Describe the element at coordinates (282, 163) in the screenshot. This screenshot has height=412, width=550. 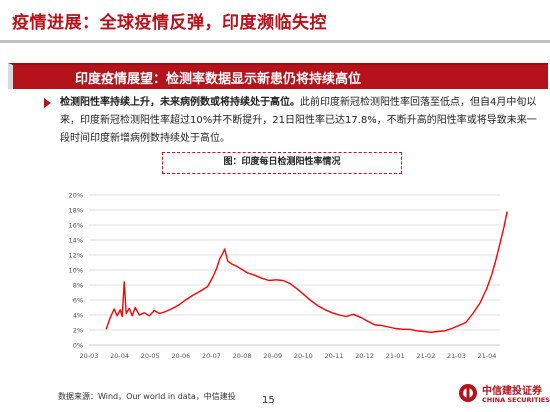
I see `chart-title: 图：印度每日检测阳性率情况` at that location.